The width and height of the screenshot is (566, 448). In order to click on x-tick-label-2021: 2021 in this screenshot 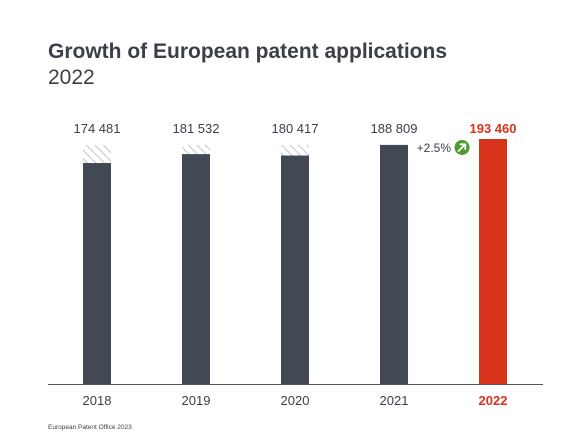, I will do `click(394, 400)`.